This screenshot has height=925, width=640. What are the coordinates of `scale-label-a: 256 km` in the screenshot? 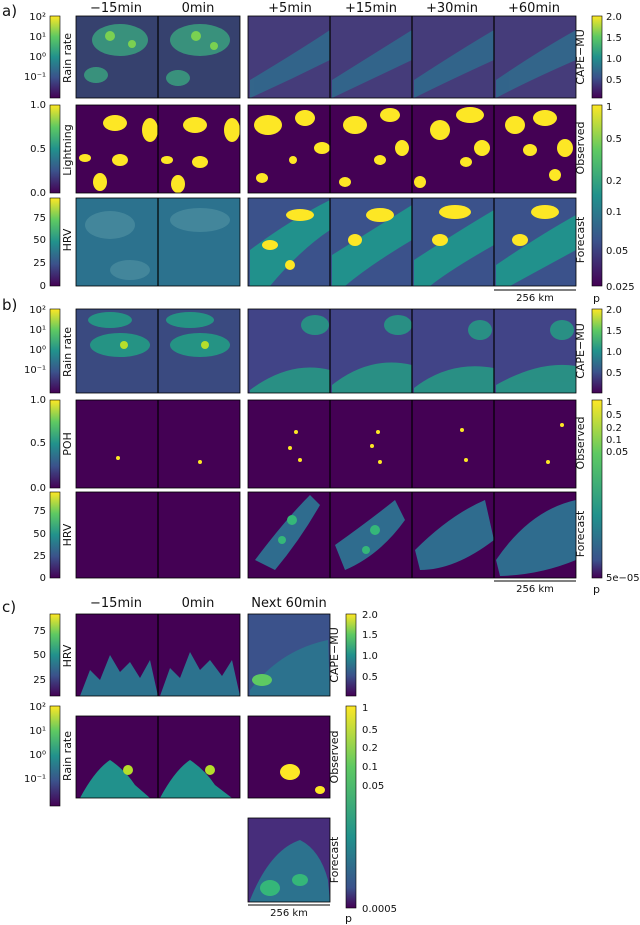 It's located at (535, 298).